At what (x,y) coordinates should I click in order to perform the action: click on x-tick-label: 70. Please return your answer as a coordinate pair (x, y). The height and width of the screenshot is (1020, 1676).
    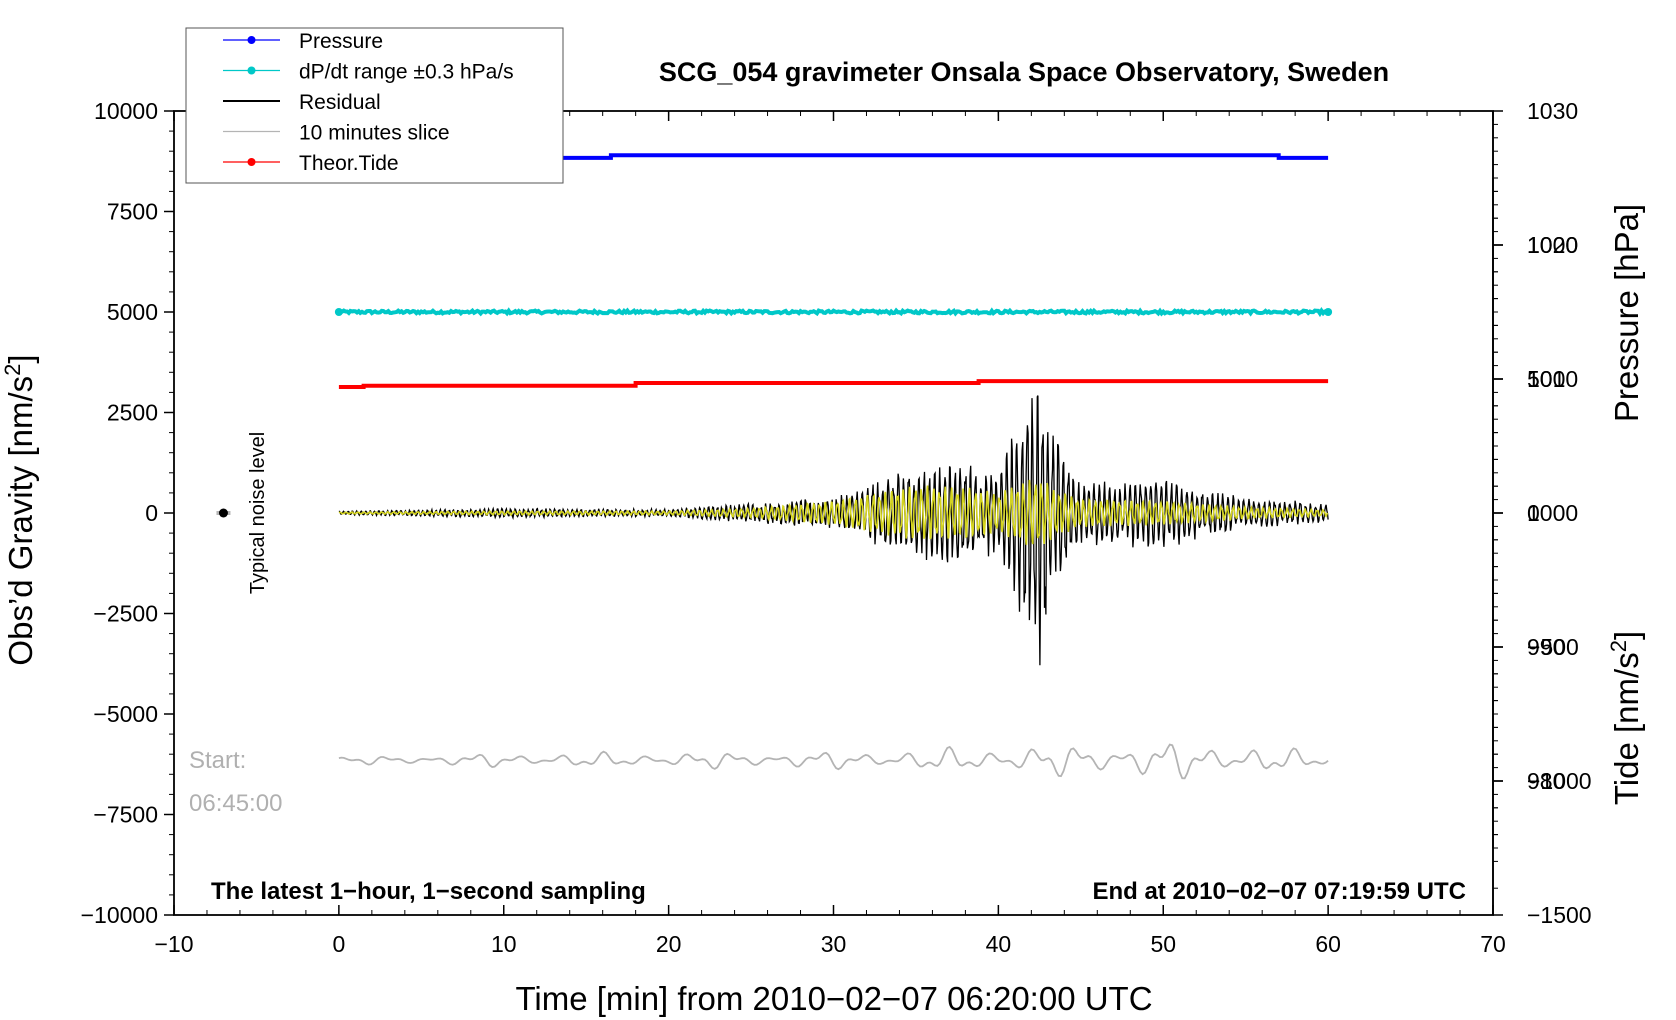
    Looking at the image, I should click on (1493, 944).